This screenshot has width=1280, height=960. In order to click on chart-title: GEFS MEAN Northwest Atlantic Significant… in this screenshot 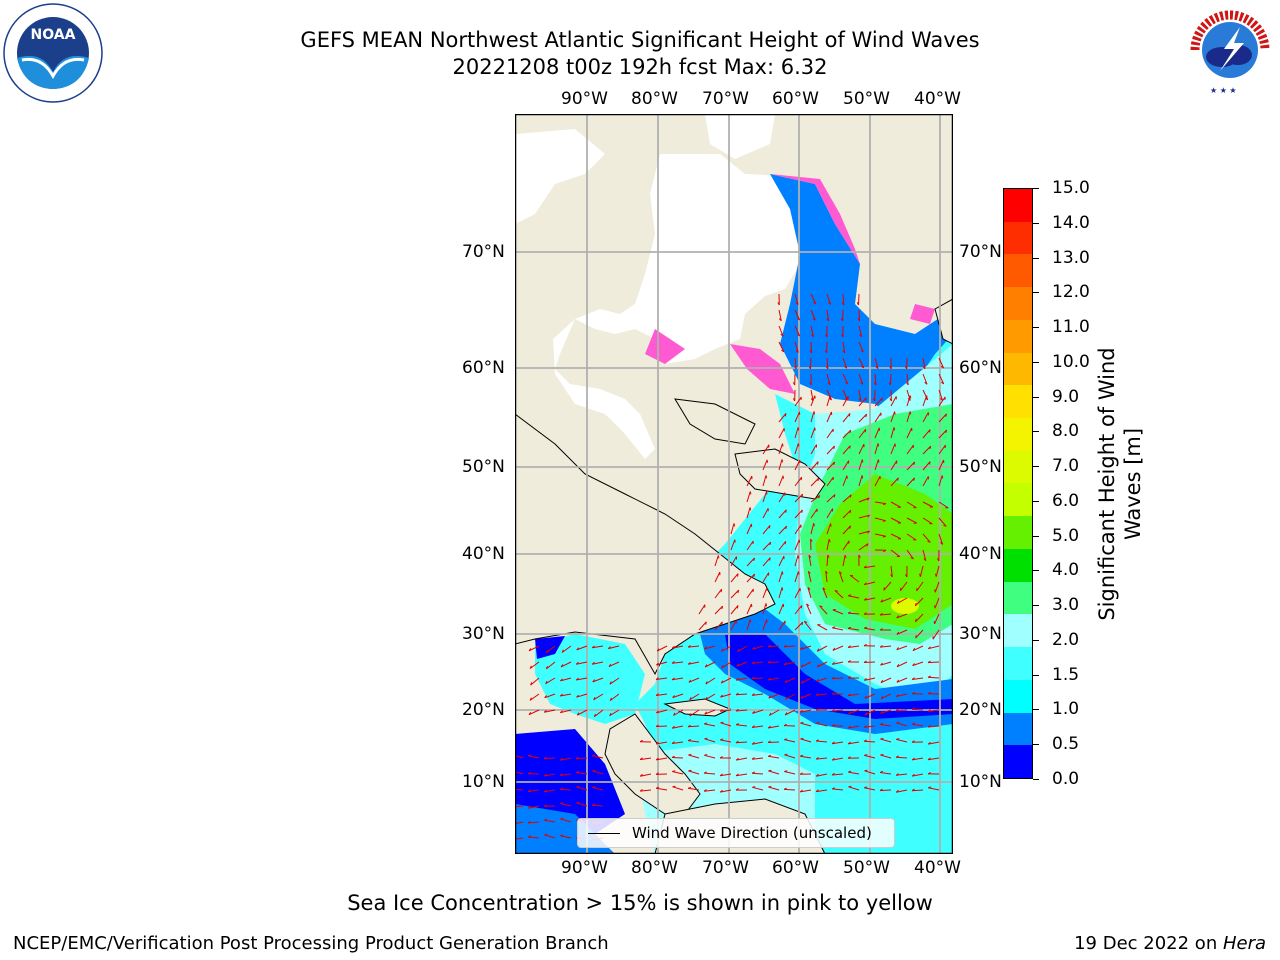, I will do `click(640, 40)`.